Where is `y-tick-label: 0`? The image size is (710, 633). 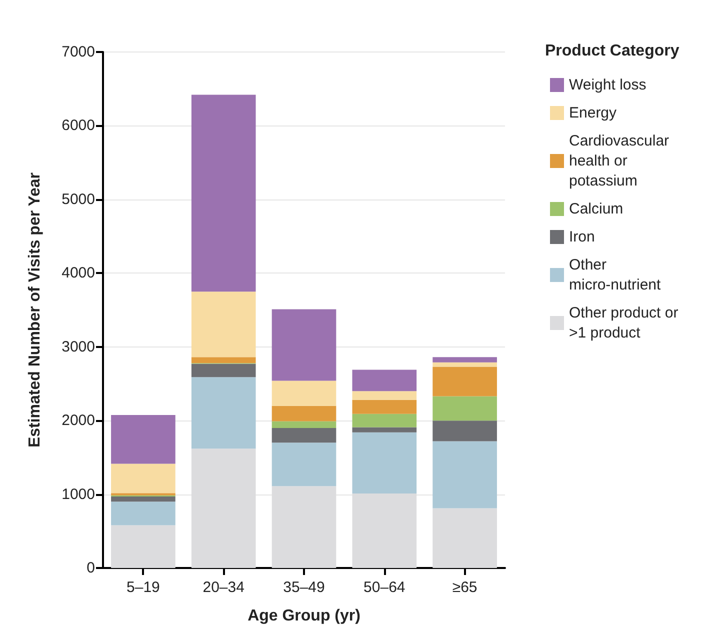
y-tick-label: 0 is located at coordinates (90, 568).